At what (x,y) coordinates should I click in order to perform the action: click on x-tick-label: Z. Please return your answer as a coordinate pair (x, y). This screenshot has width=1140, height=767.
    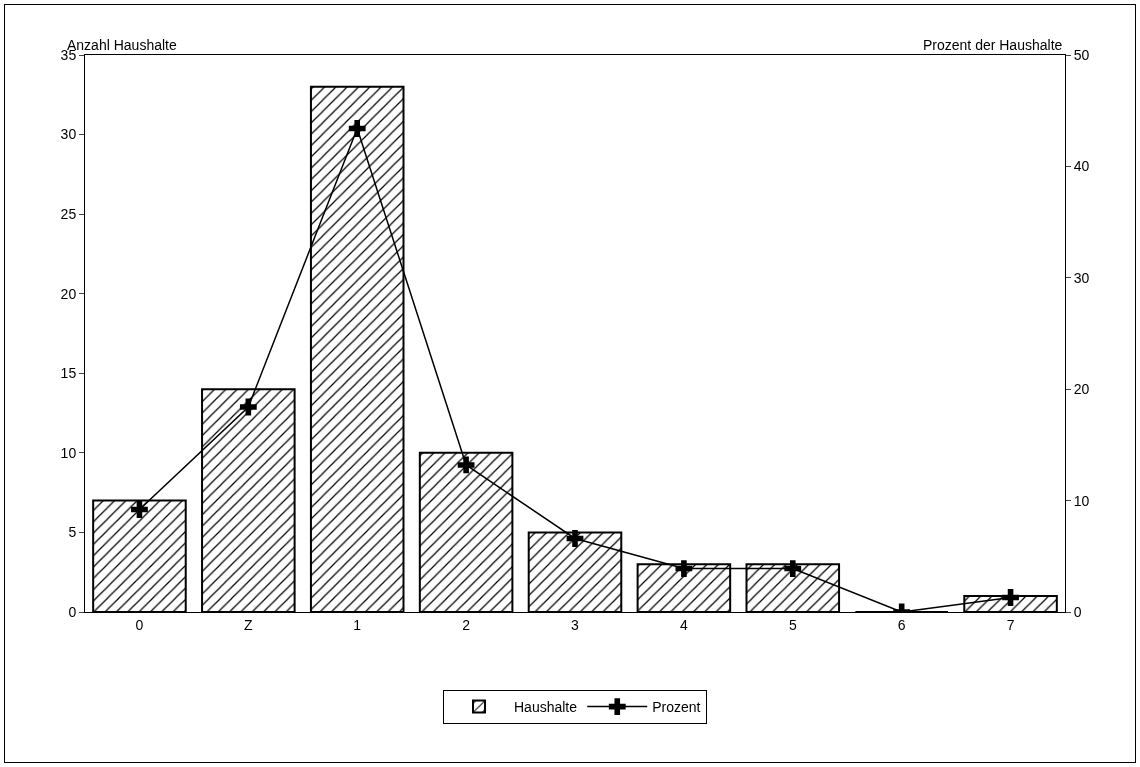
    Looking at the image, I should click on (249, 624).